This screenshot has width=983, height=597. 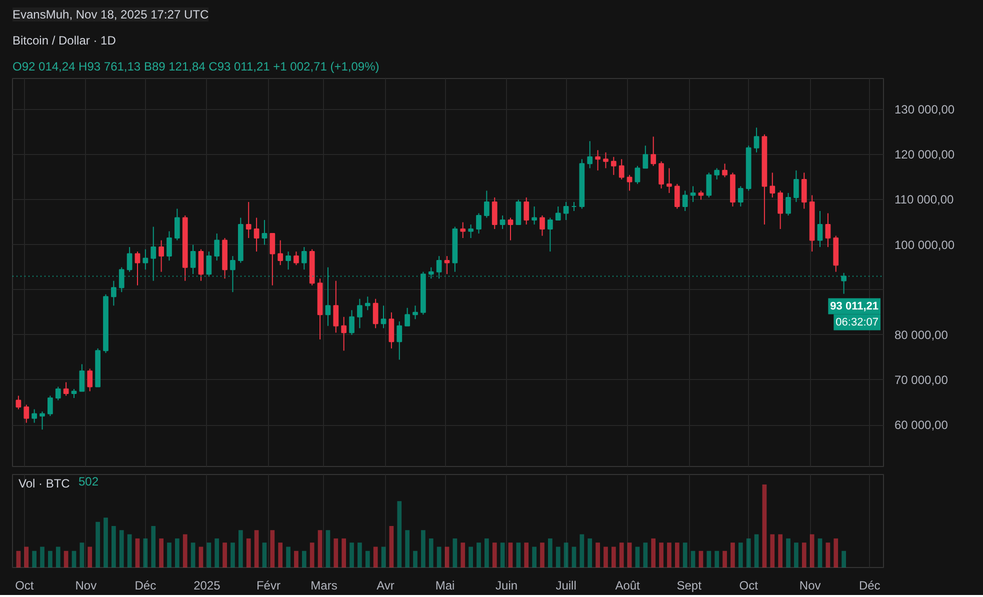 What do you see at coordinates (44, 483) in the screenshot?
I see `chart-title: Vol · BTC` at bounding box center [44, 483].